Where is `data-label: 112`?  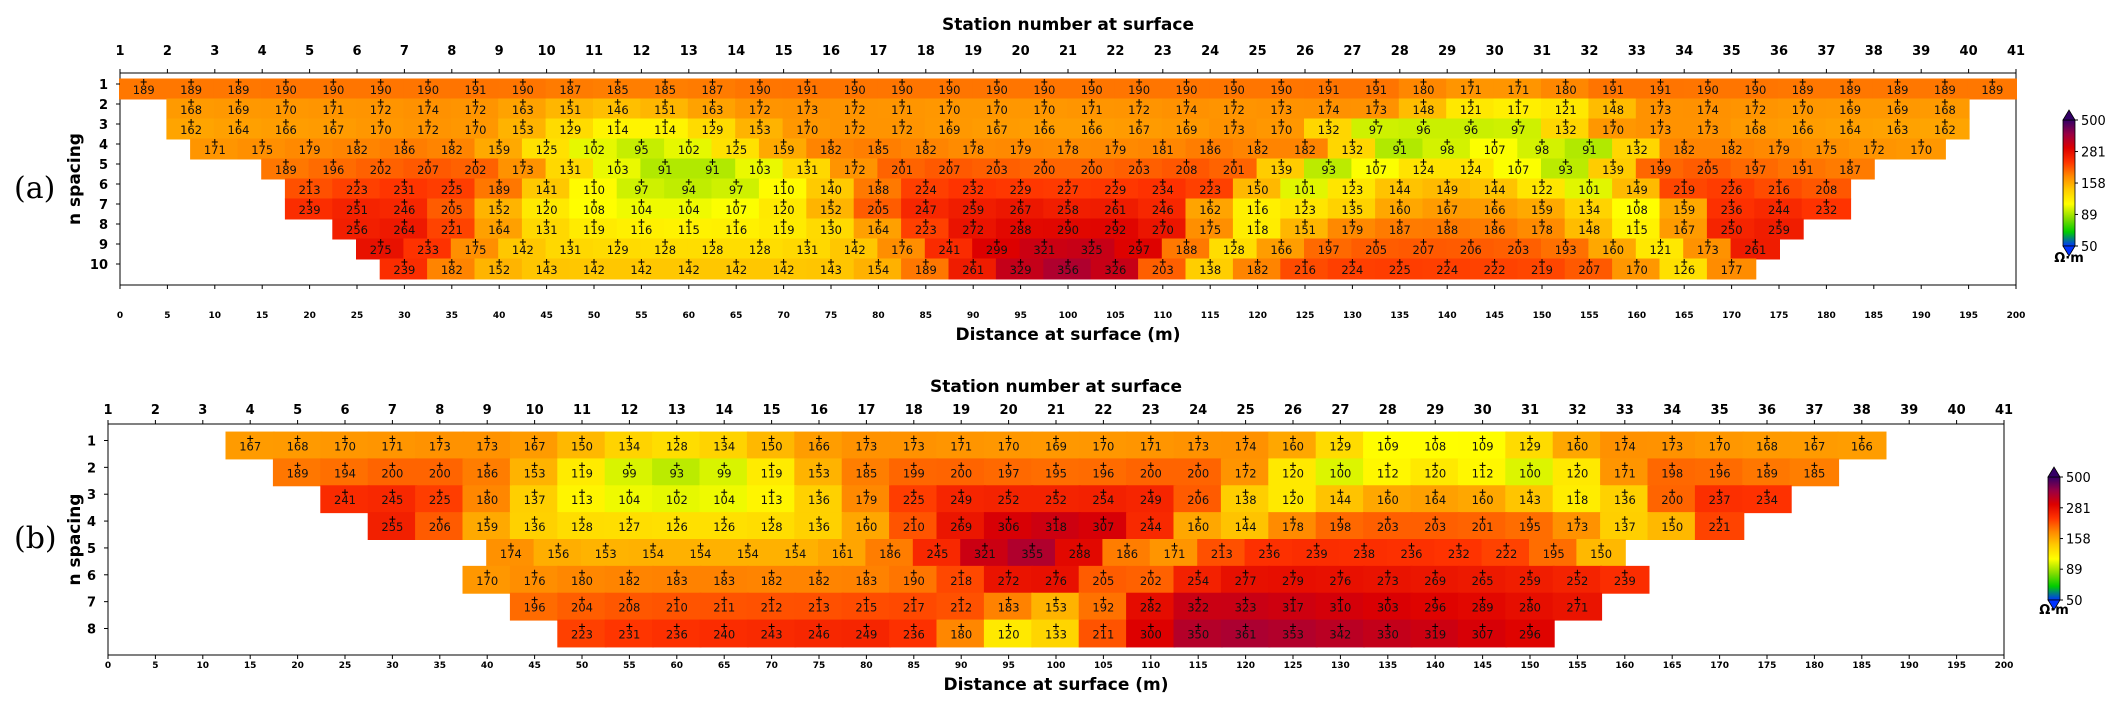
data-label: 112 is located at coordinates (1483, 473).